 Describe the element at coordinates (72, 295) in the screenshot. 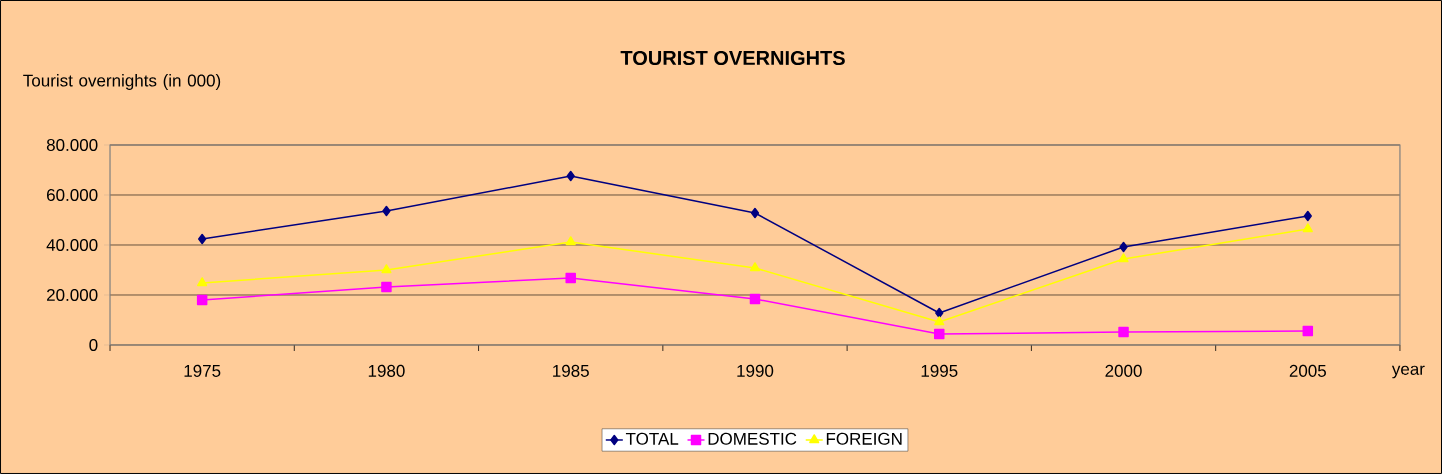

I see `y-tick-label: 20.000` at that location.